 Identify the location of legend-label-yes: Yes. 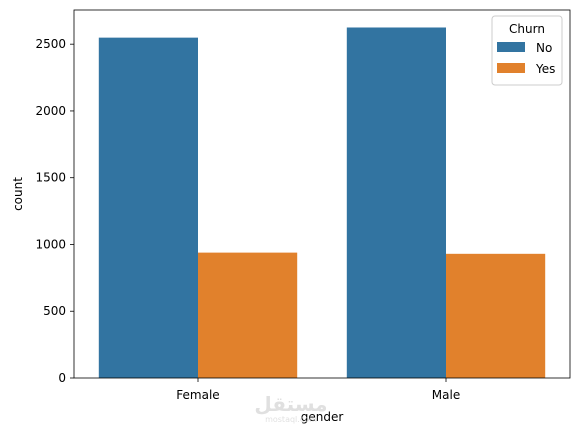
(545, 69).